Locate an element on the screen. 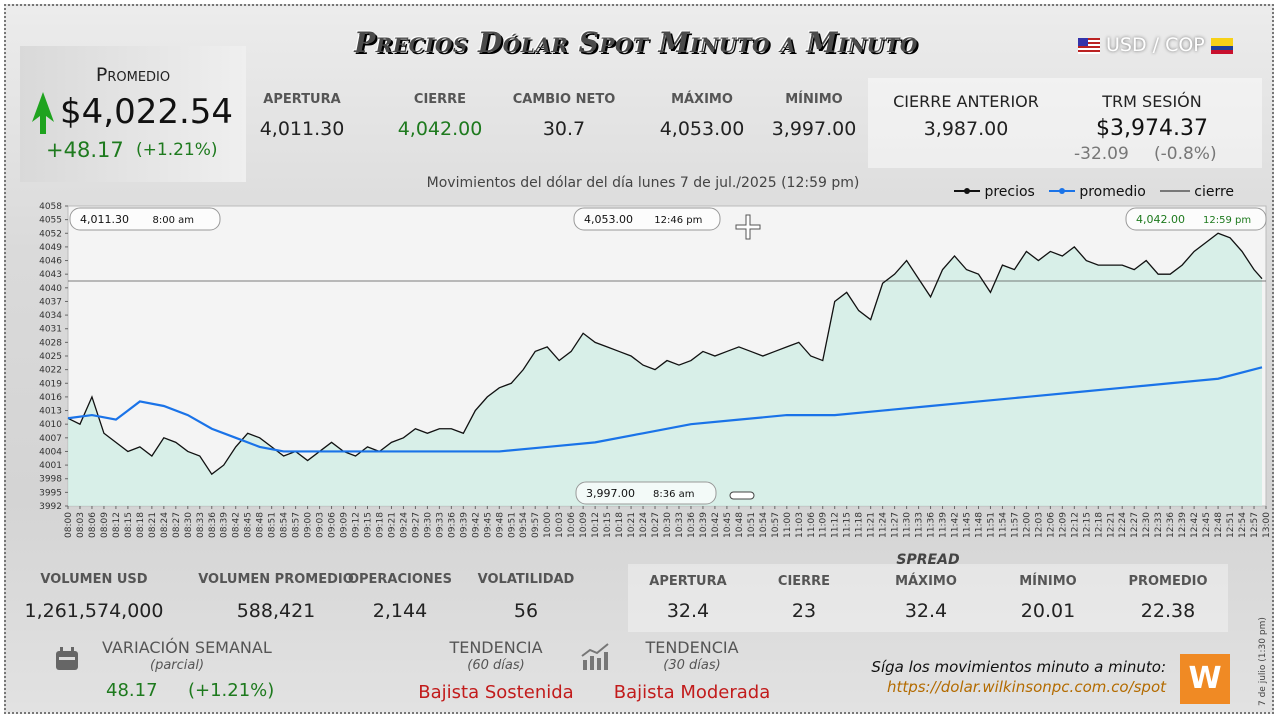  spread-title: SPREAD is located at coordinates (928, 560).